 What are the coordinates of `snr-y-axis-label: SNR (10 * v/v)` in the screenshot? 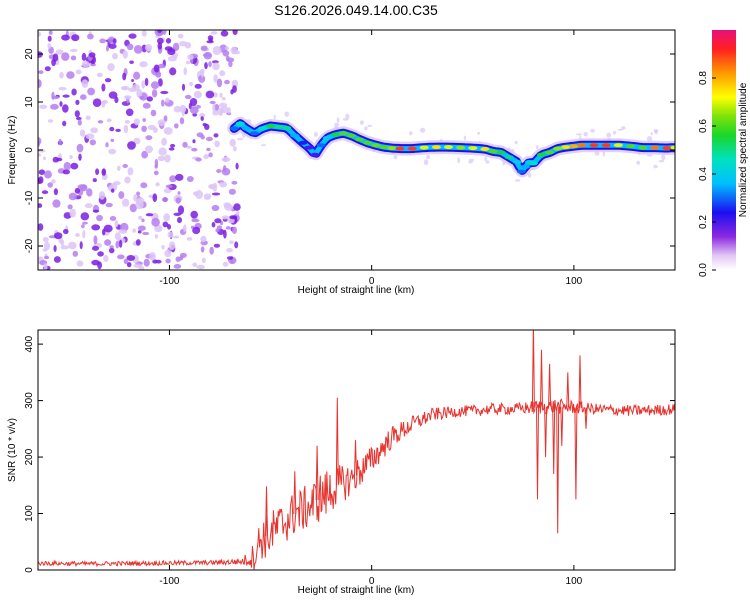 It's located at (12, 450).